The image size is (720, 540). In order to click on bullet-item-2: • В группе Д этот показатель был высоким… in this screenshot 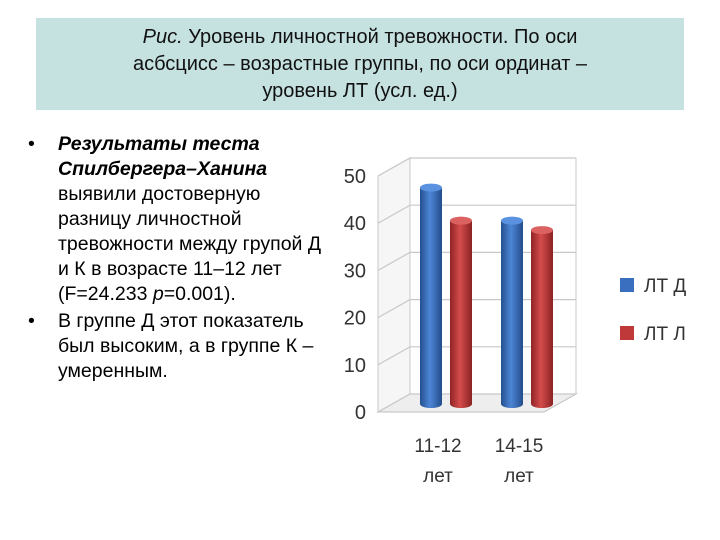, I will do `click(171, 346)`.